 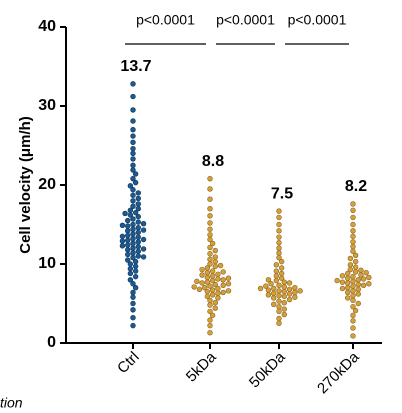 I want to click on y-tick-label: 20, so click(x=47, y=184).